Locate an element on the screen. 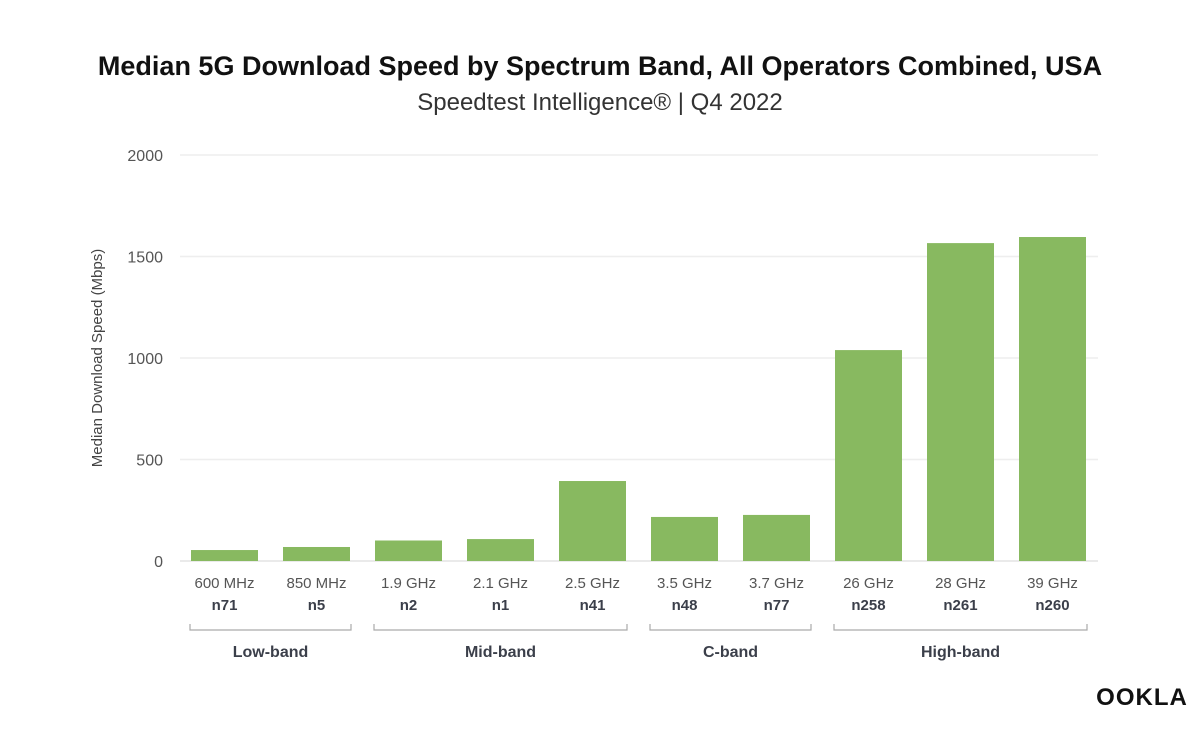  chart-subtitle: Speedtest Intelligence® | Q4 2022 is located at coordinates (600, 102).